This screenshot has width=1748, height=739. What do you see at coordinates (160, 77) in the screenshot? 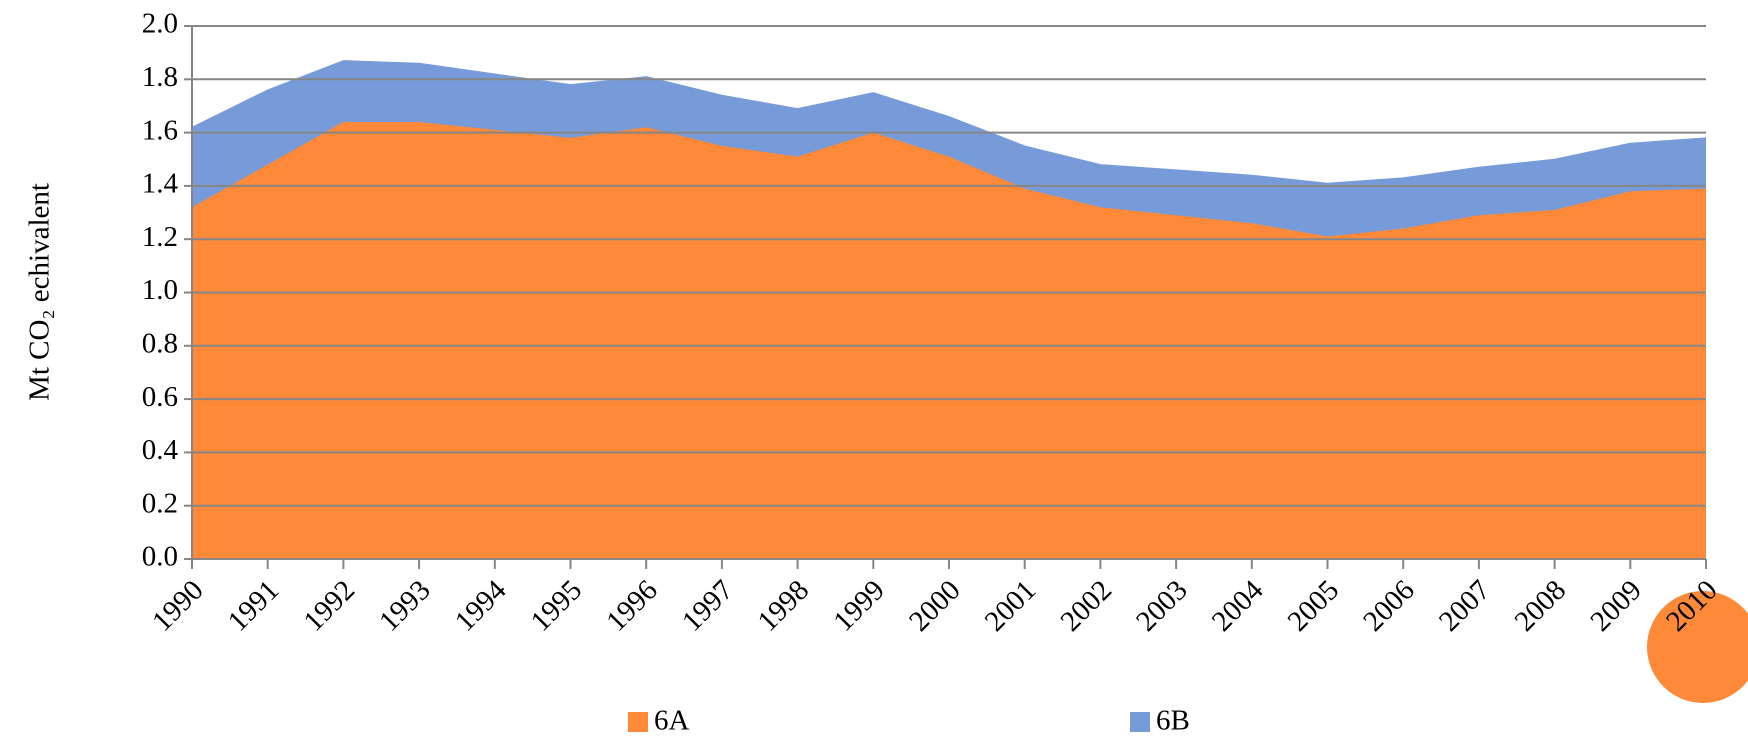
I see `y-tick-label: 1.8` at bounding box center [160, 77].